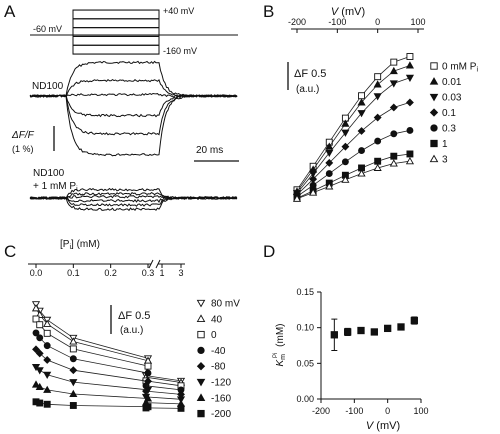 The height and width of the screenshot is (434, 500). Describe the element at coordinates (40, 325) in the screenshot. I see `c-point-square-open` at that location.